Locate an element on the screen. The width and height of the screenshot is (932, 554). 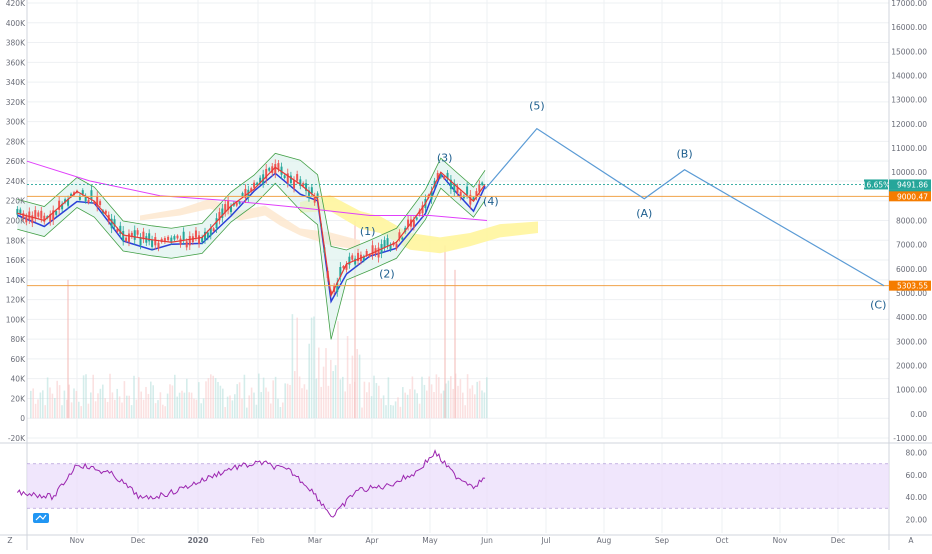
ichimoku-cloud is located at coordinates (250, 224).